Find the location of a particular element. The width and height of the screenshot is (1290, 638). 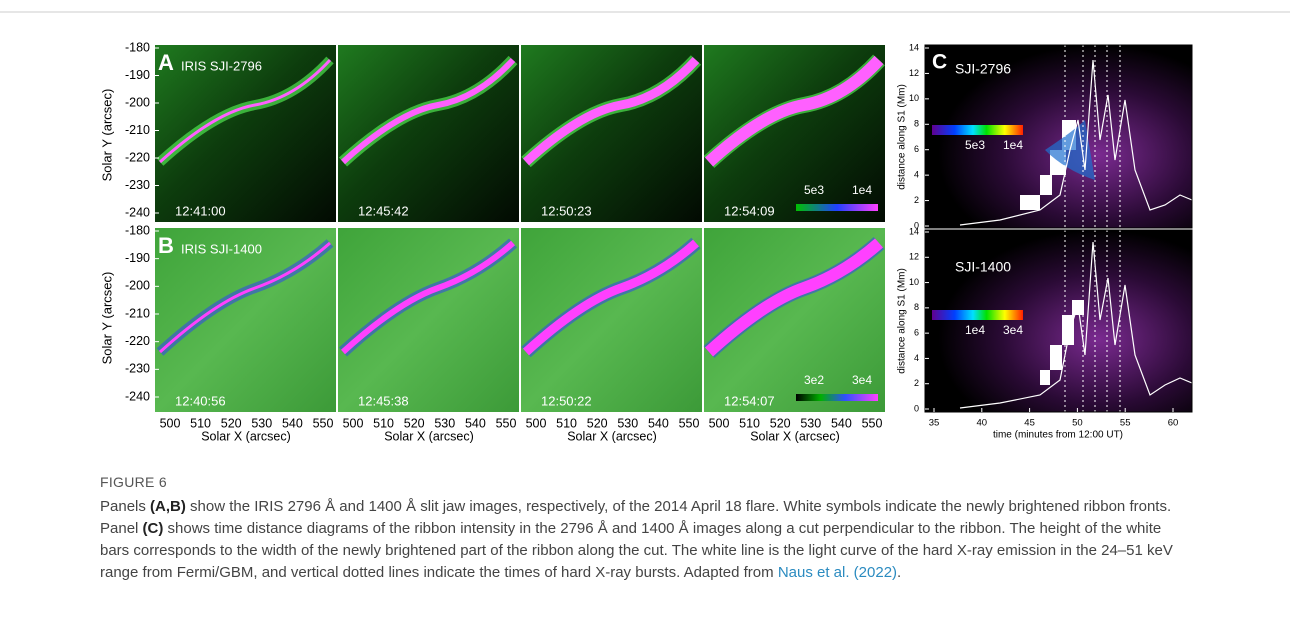

panel-title: IRIS SJI-2796 is located at coordinates (221, 65).